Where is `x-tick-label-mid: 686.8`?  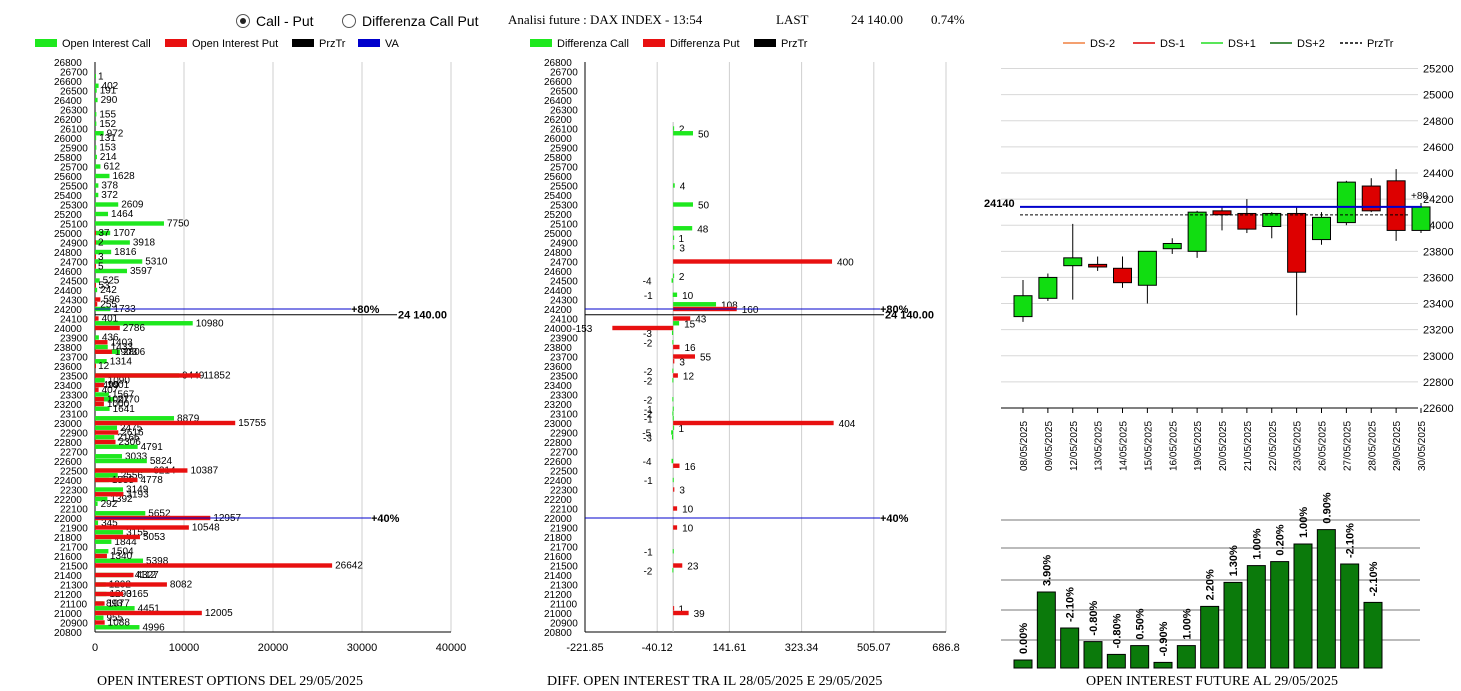 x-tick-label-mid: 686.8 is located at coordinates (946, 648).